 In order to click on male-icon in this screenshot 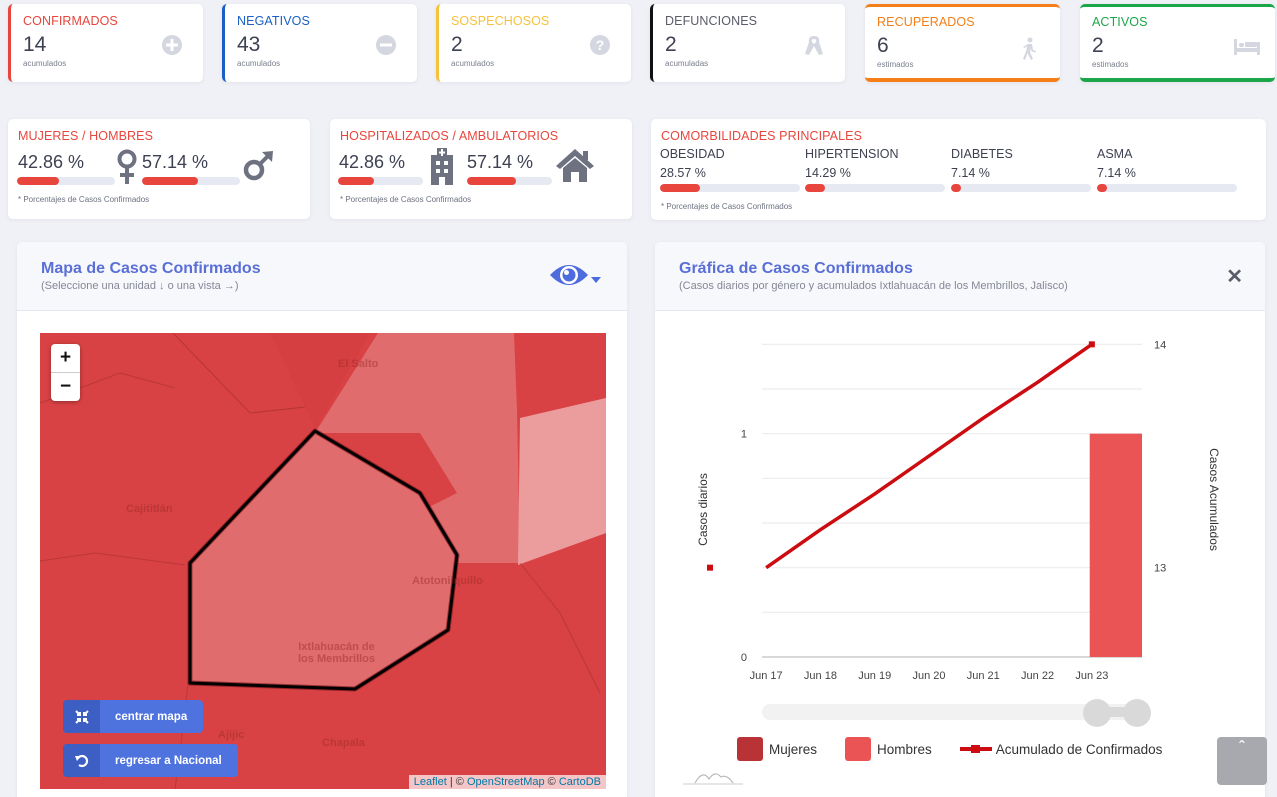, I will do `click(258, 166)`.